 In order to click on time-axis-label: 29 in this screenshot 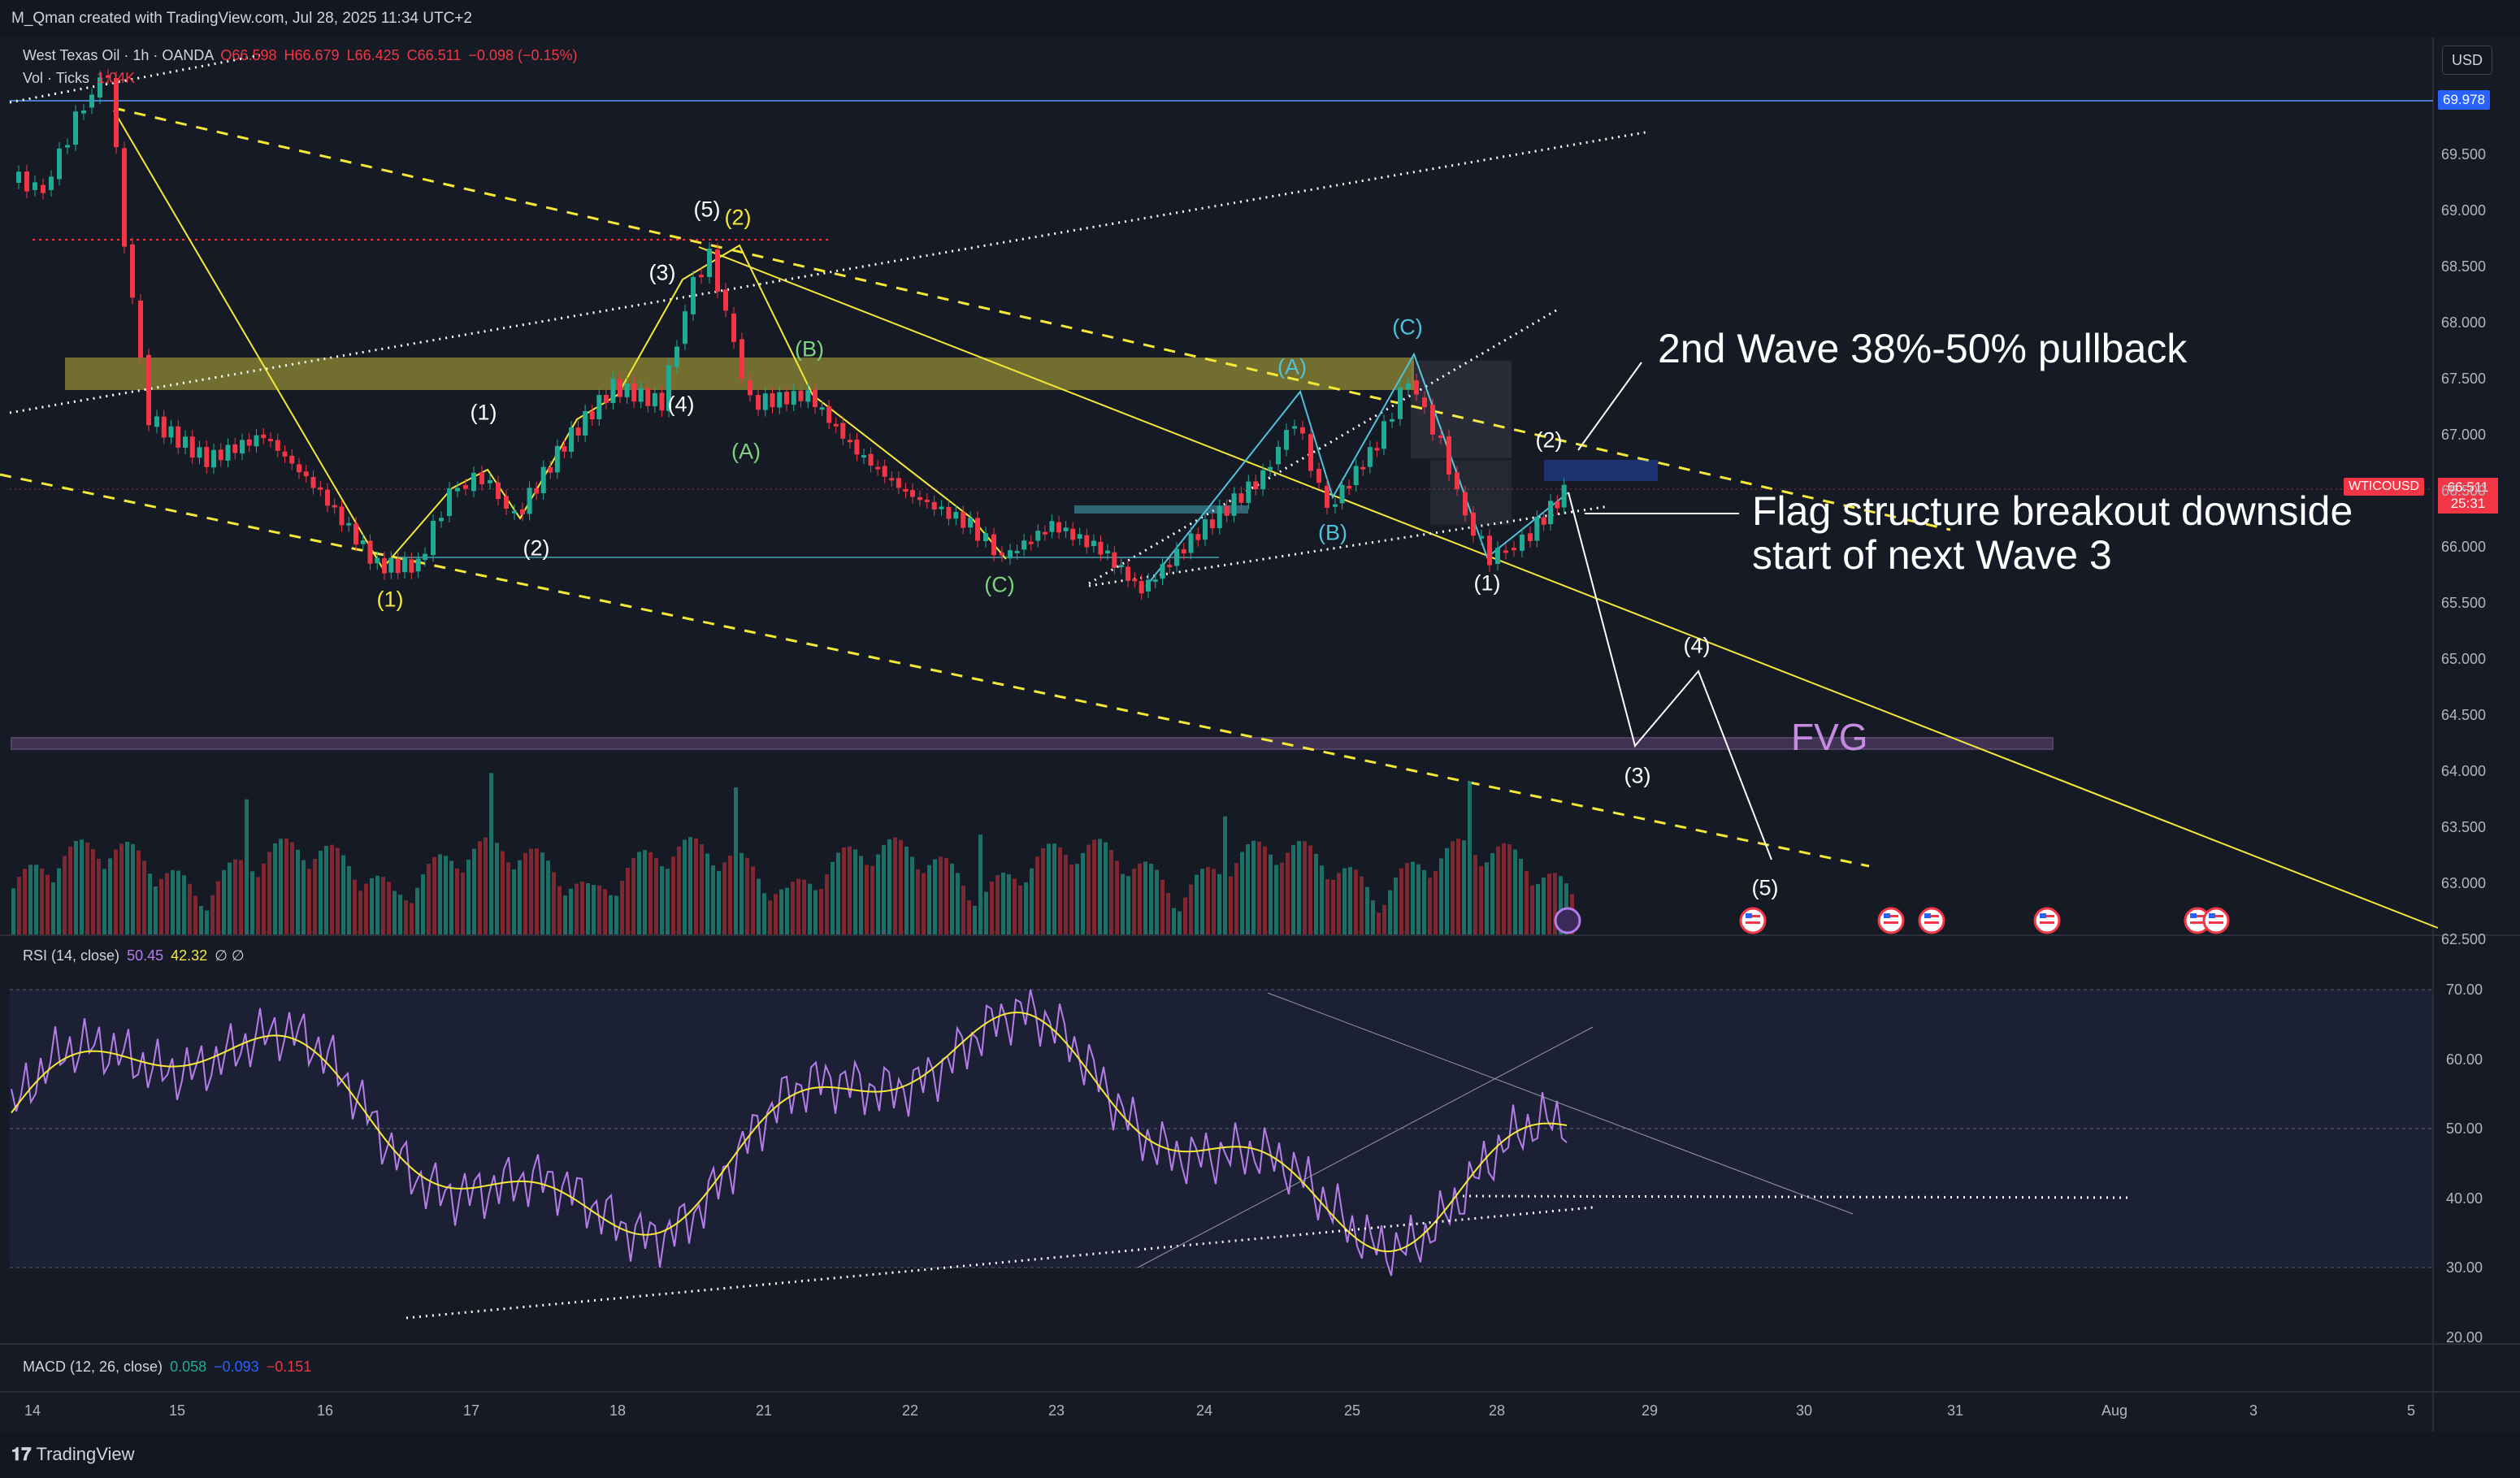, I will do `click(1651, 1410)`.